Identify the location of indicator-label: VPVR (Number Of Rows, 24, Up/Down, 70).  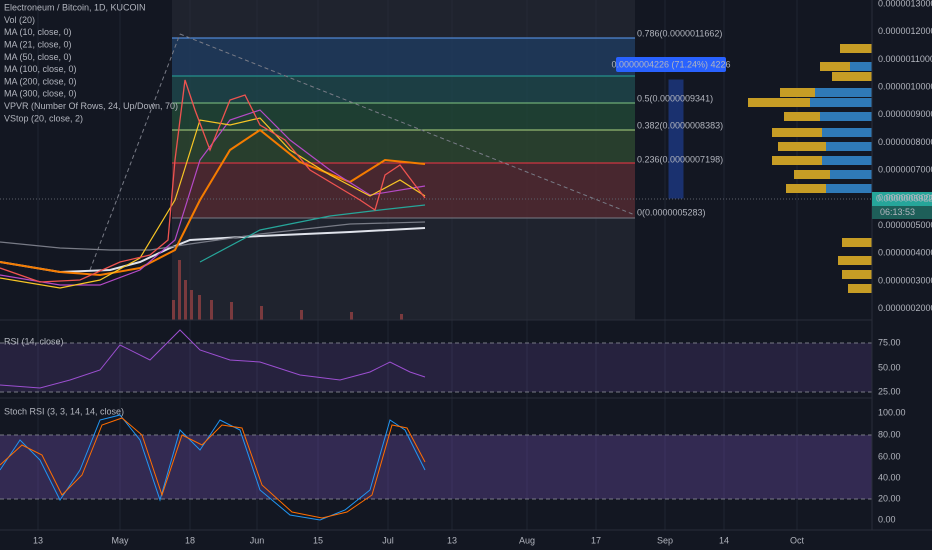
(91, 106).